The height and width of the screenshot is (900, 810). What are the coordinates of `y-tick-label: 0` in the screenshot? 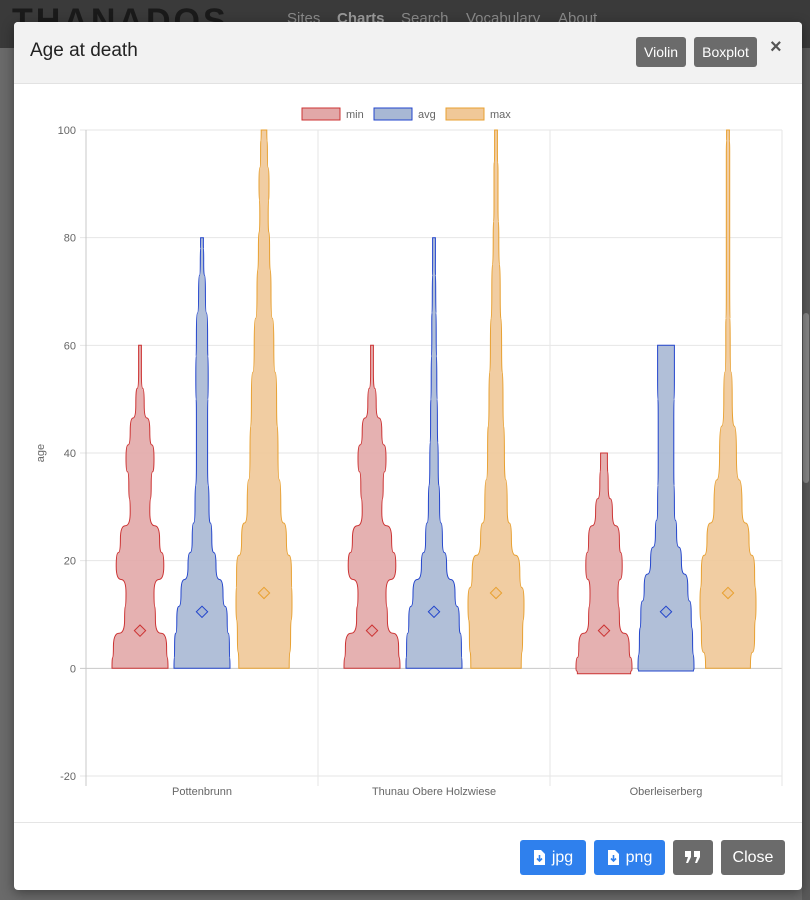 It's located at (73, 669).